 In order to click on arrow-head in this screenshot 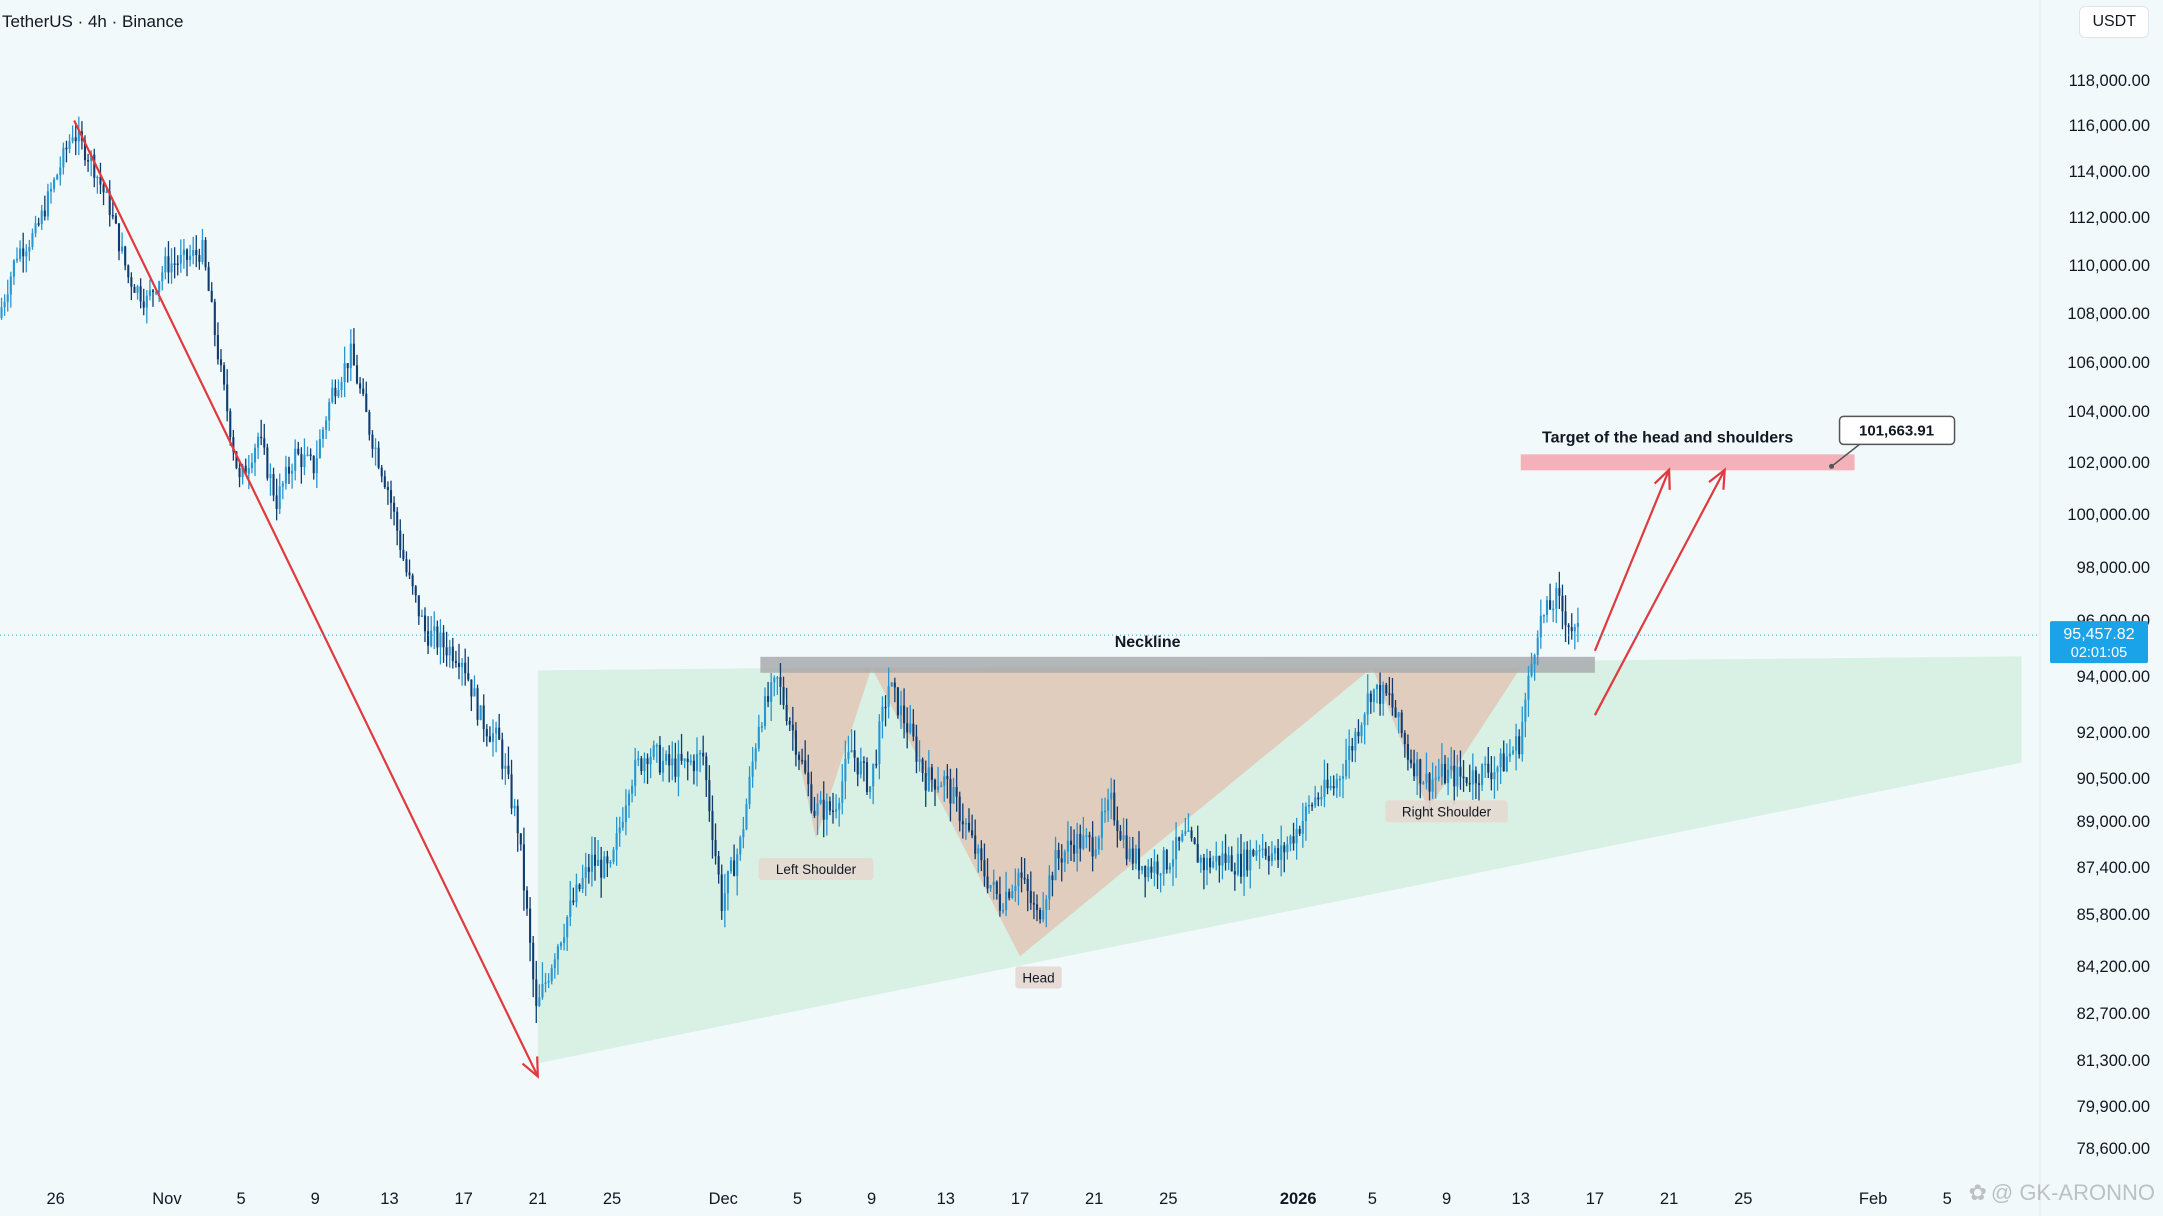, I will do `click(1662, 478)`.